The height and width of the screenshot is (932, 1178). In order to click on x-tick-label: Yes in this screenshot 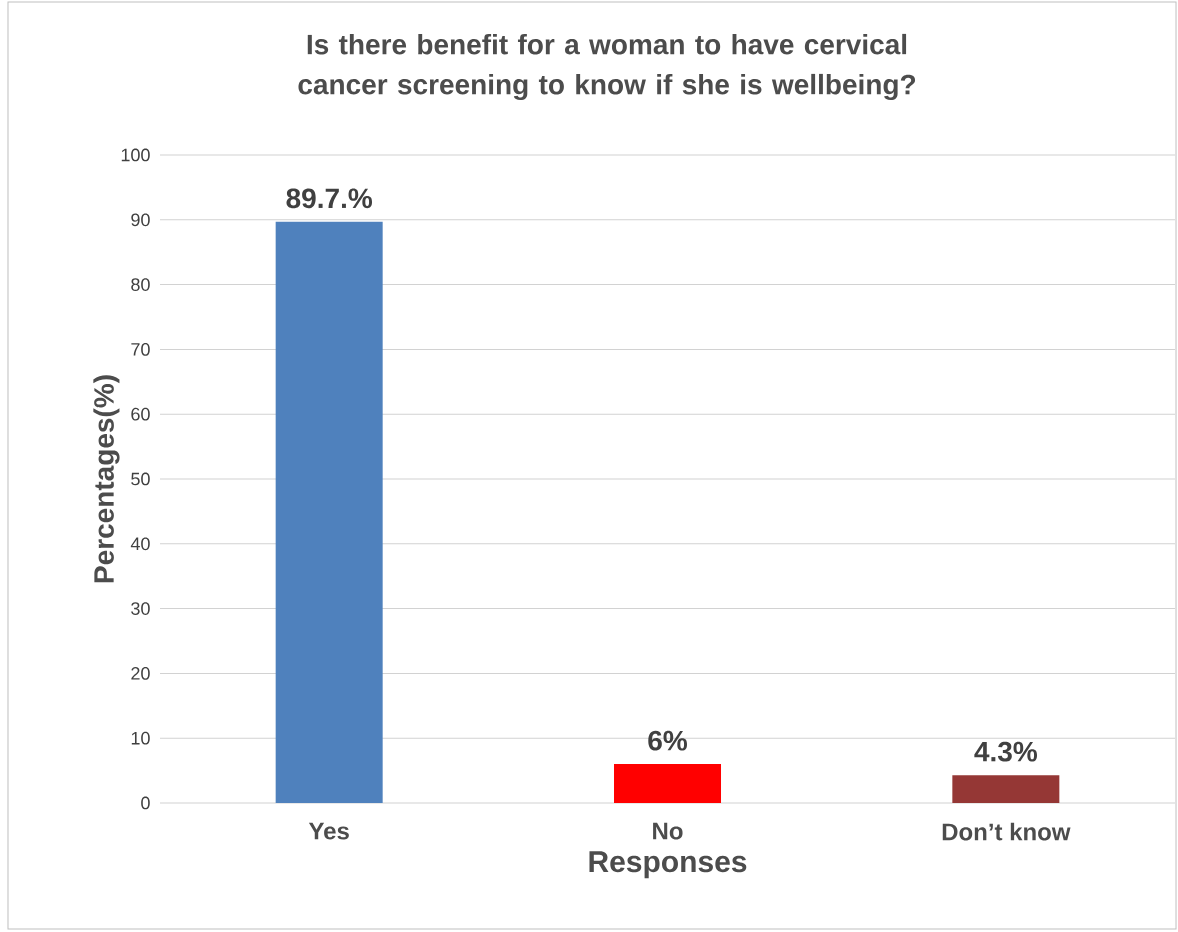, I will do `click(328, 831)`.